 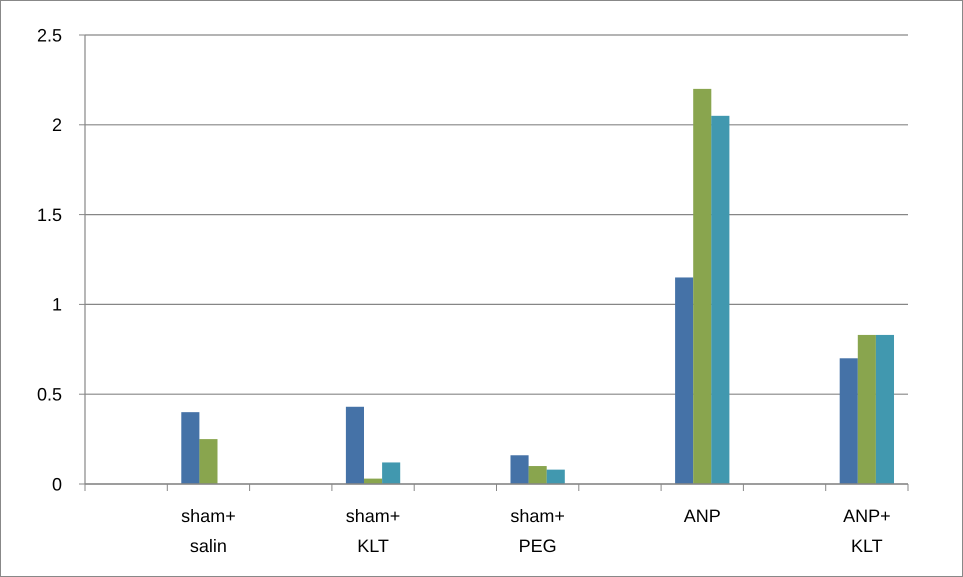 What do you see at coordinates (373, 531) in the screenshot?
I see `x-tick-label: sham+ KLT` at bounding box center [373, 531].